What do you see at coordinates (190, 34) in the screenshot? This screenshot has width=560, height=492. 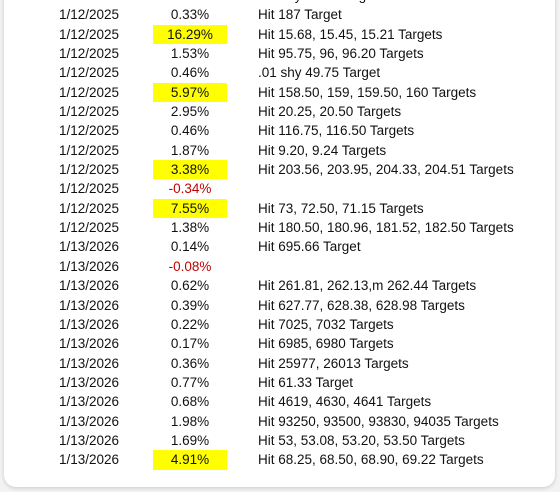 I see `percent-cell: 16.29%` at bounding box center [190, 34].